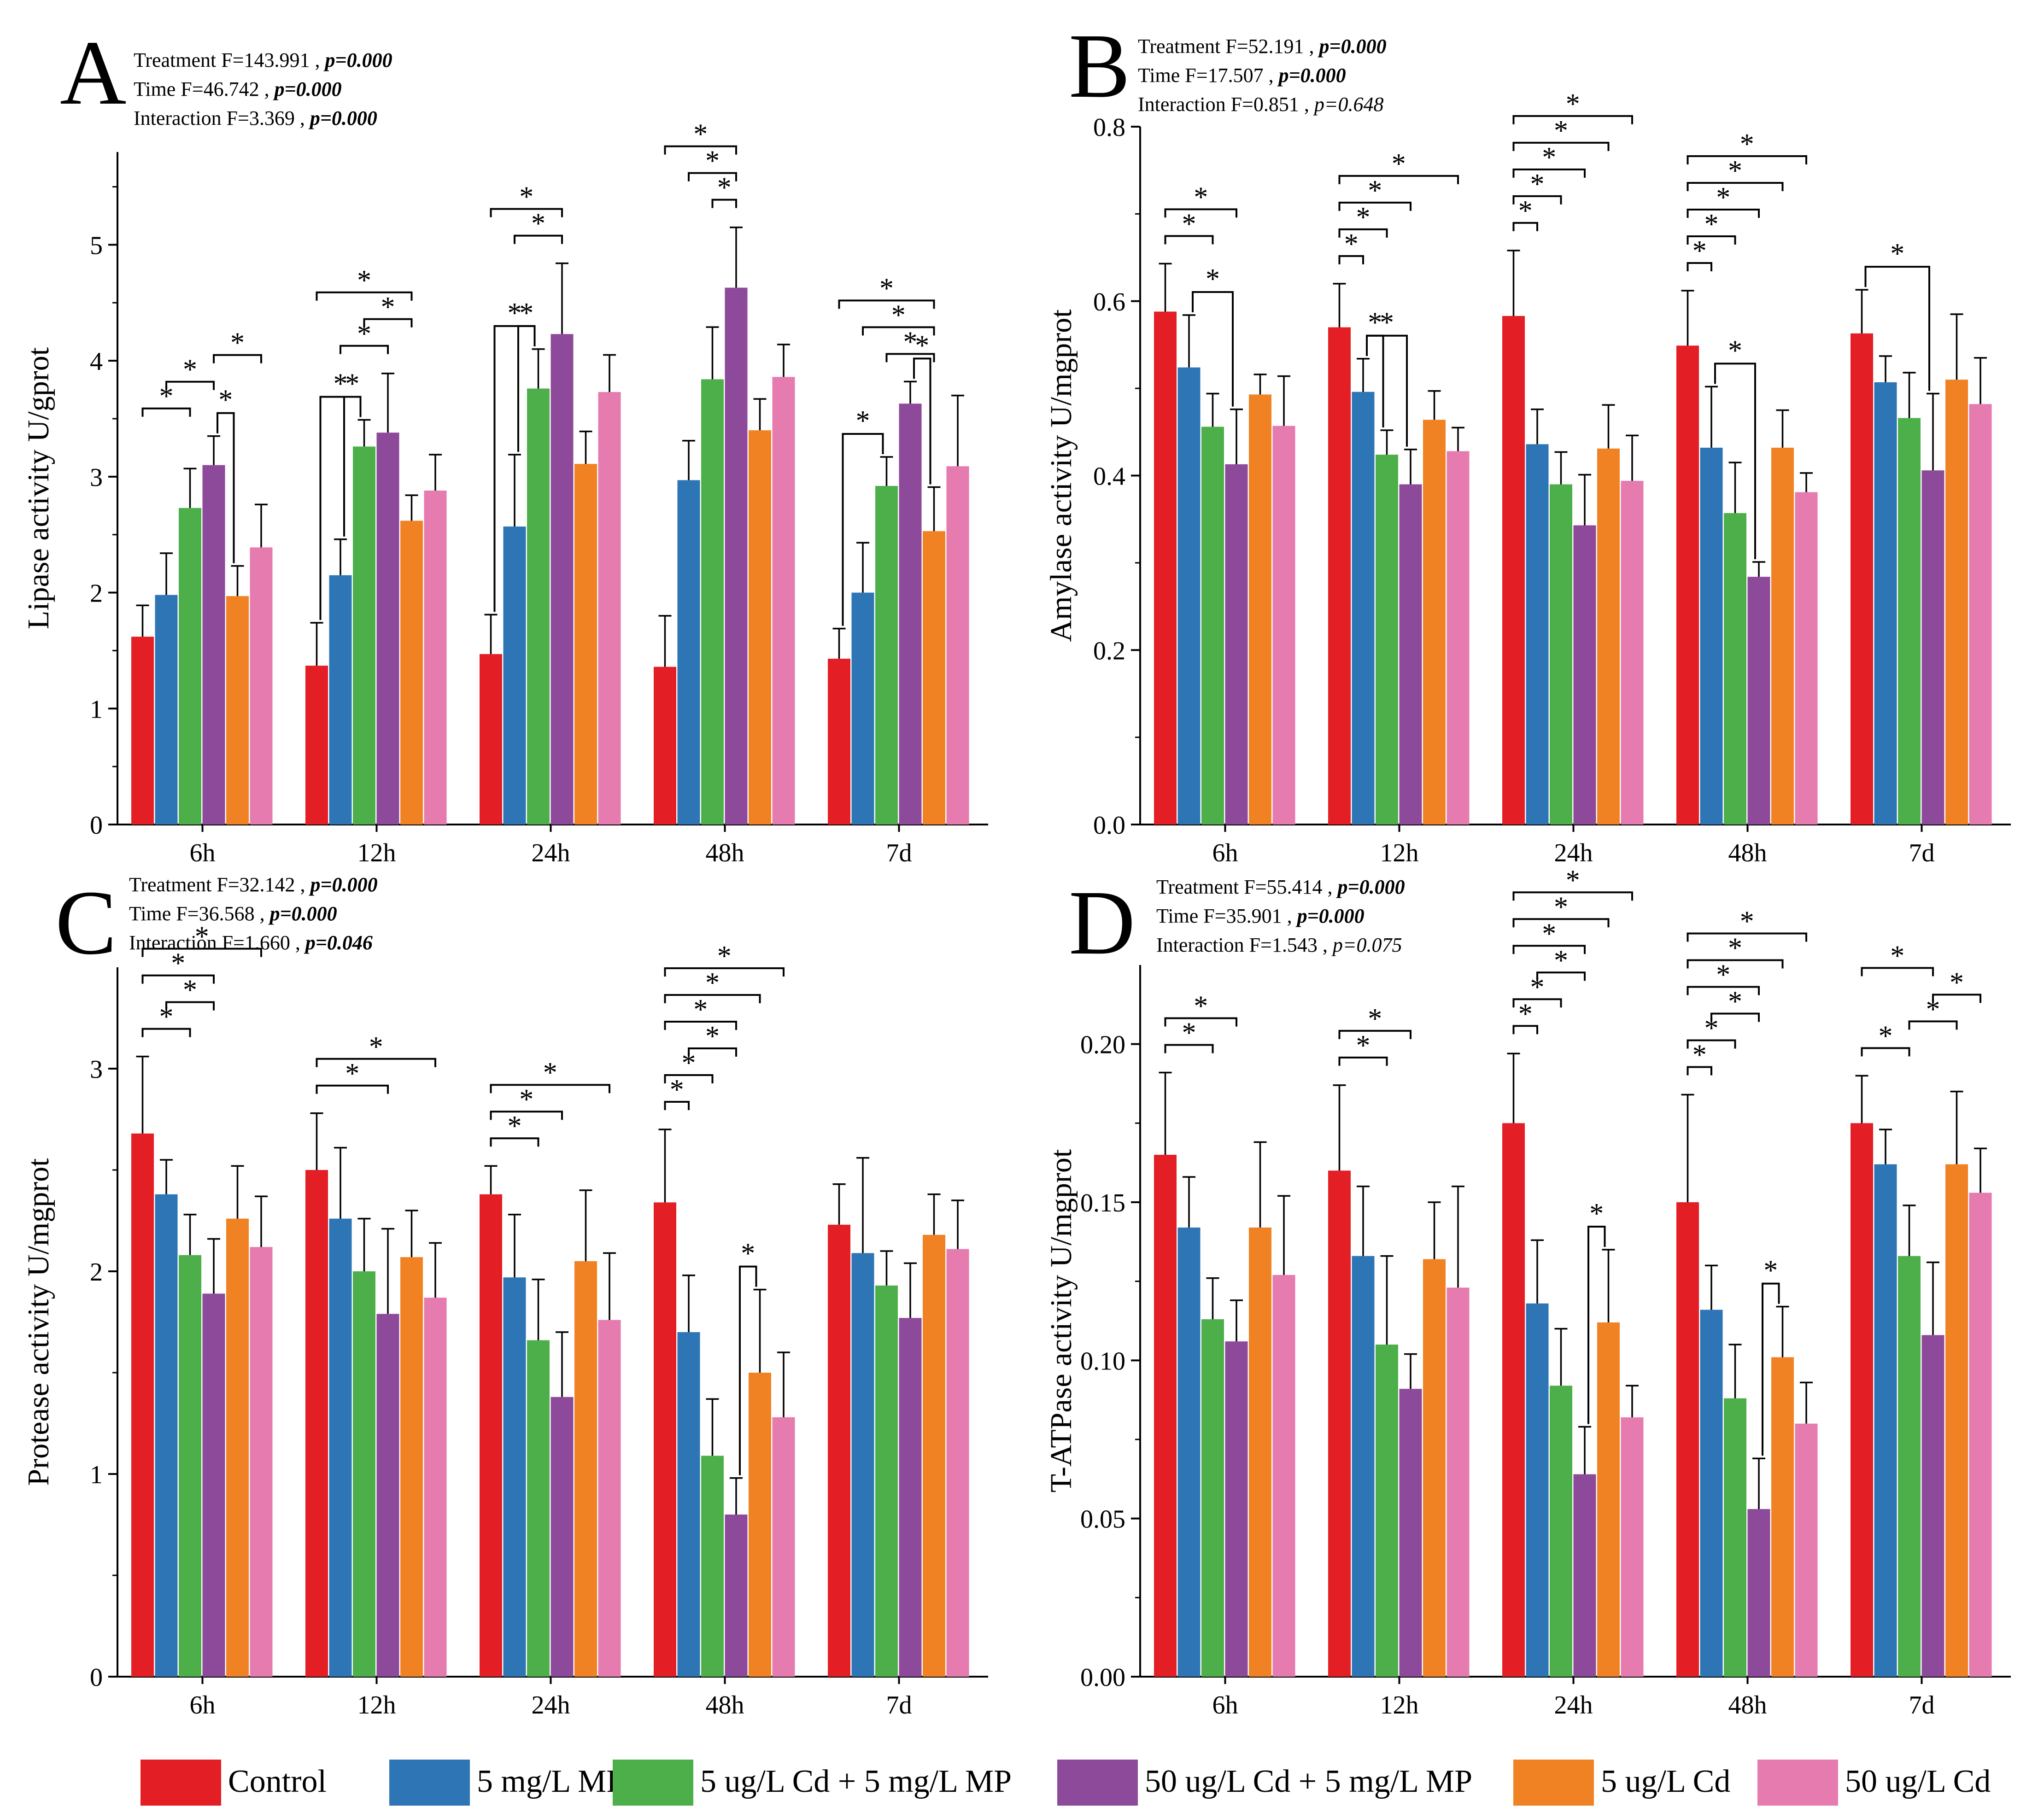  Describe the element at coordinates (222, 118) in the screenshot. I see `stat-label: Interaction F=3.369 ,` at that location.